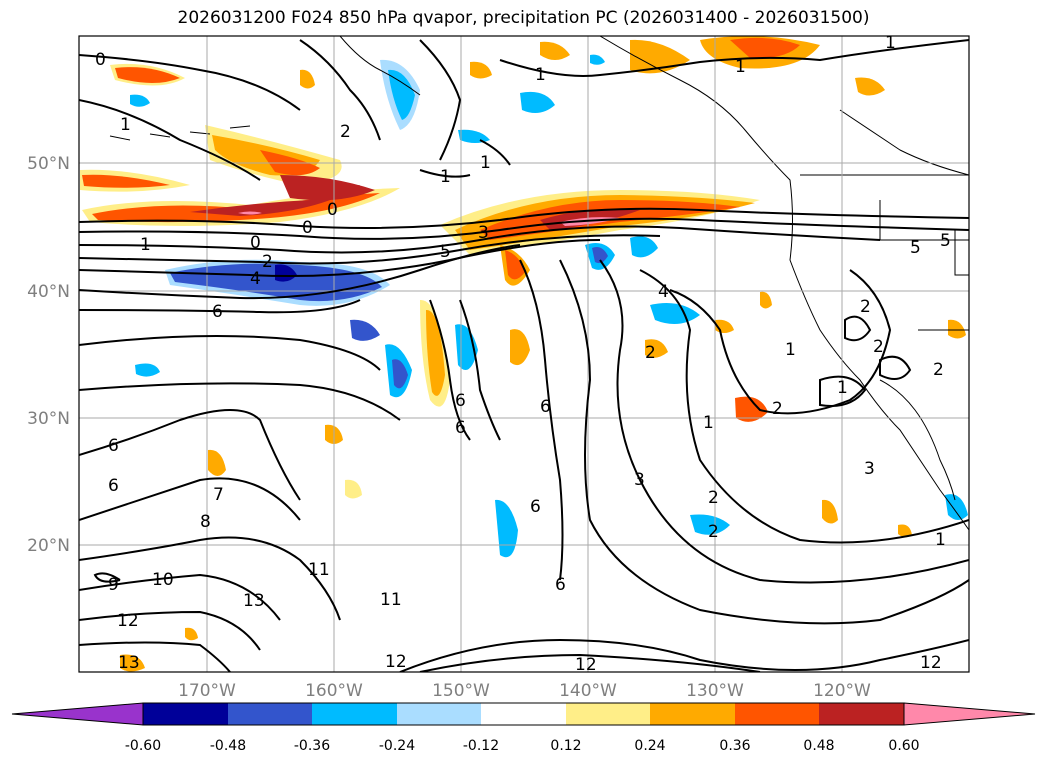  What do you see at coordinates (77, 714) in the screenshot?
I see `colorbar-extend-min` at bounding box center [77, 714].